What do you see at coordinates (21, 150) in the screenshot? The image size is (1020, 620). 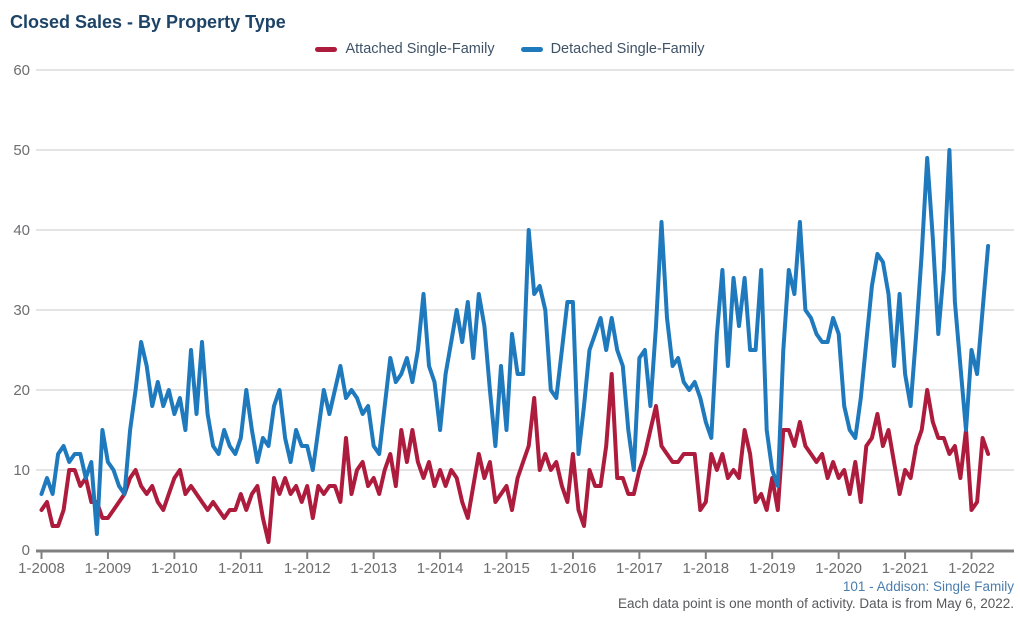 I see `y-axis-label-50: 50` at bounding box center [21, 150].